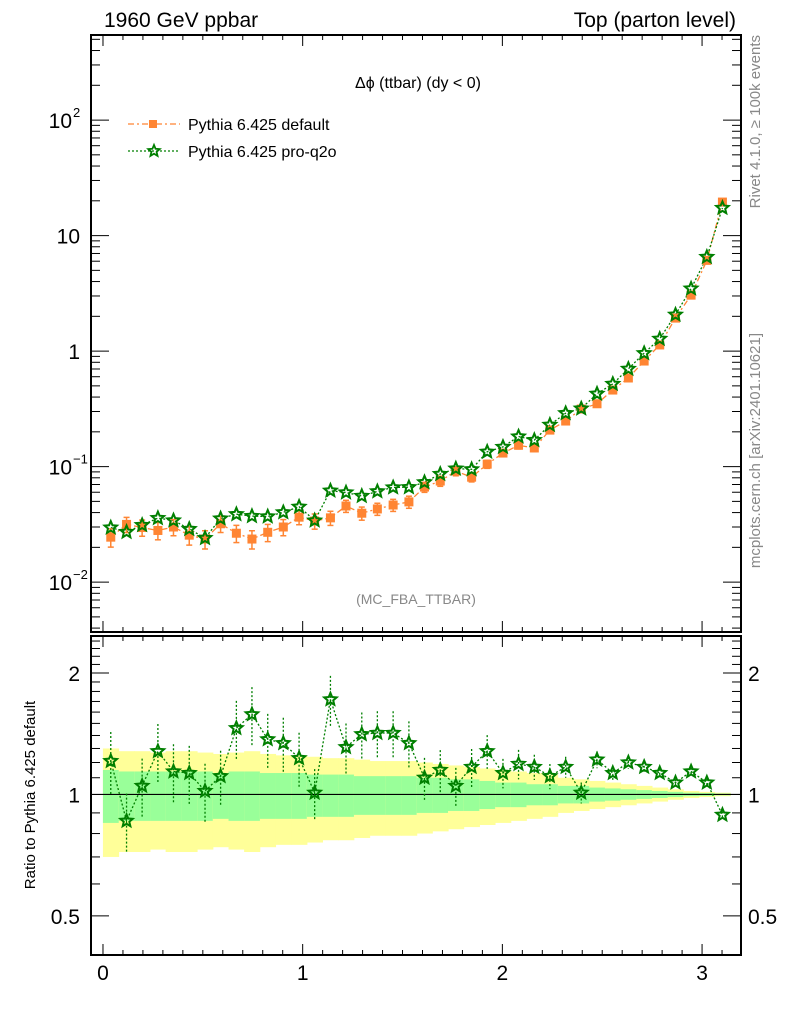 The width and height of the screenshot is (786, 1024). I want to click on ratio-bands, so click(416, 802).